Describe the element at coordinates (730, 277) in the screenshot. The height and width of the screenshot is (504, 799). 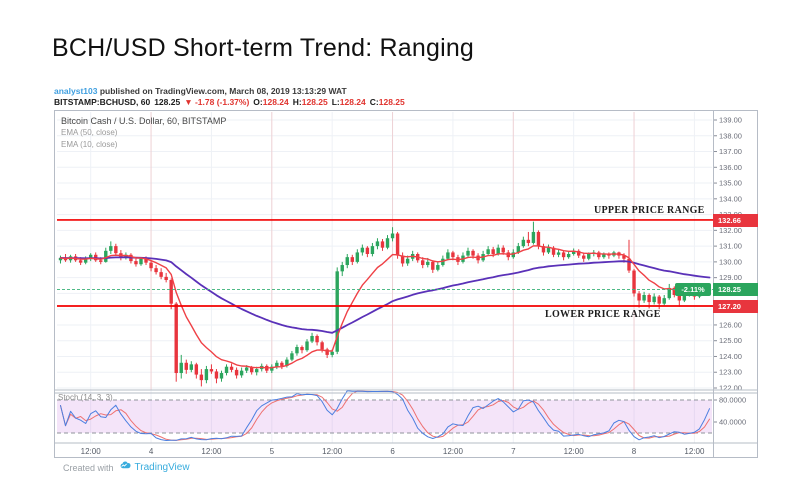
I see `svg-text: 129.00` at that location.